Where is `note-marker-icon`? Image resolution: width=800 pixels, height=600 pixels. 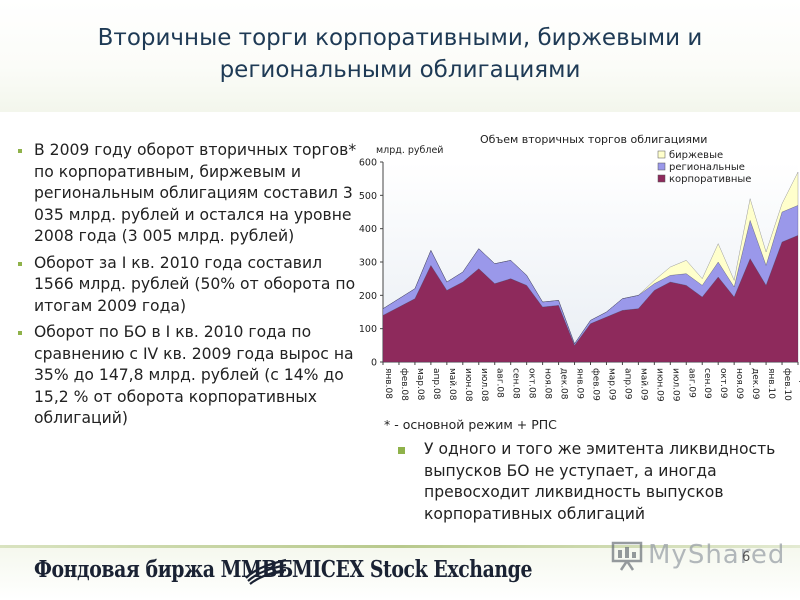
note-marker-icon is located at coordinates (401, 450).